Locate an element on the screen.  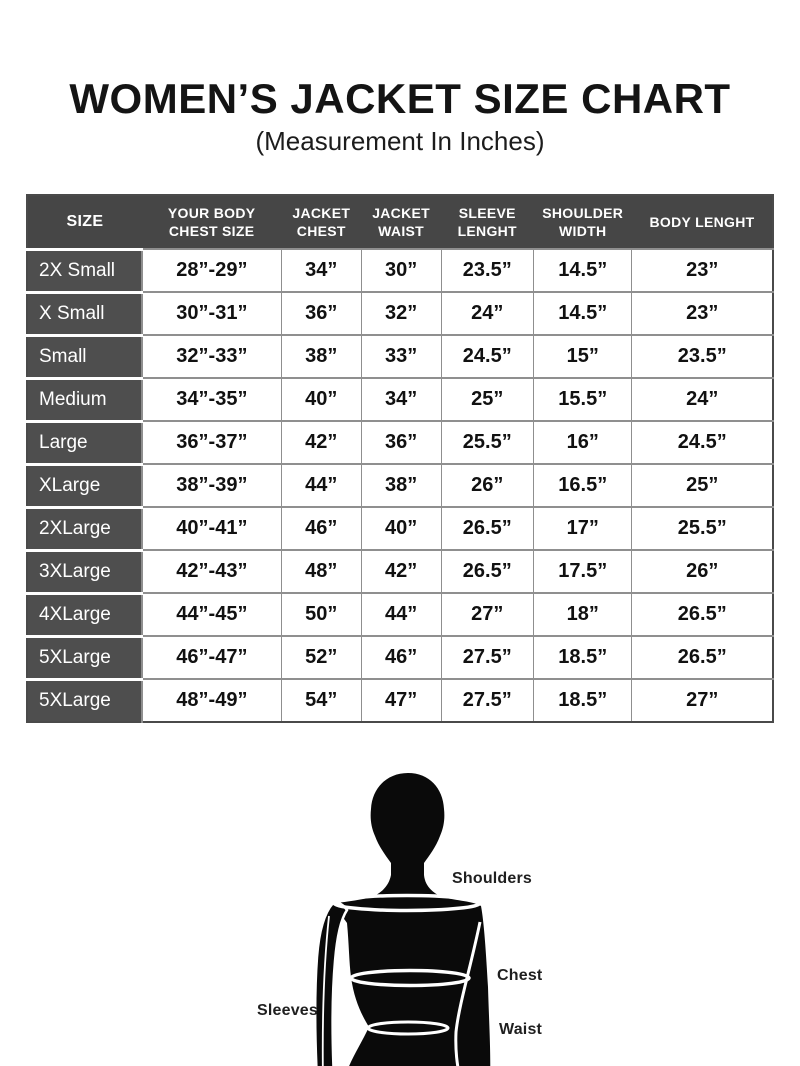
column-header-col-sleeve-length: SLEEVE LENGHT is located at coordinates (487, 222).